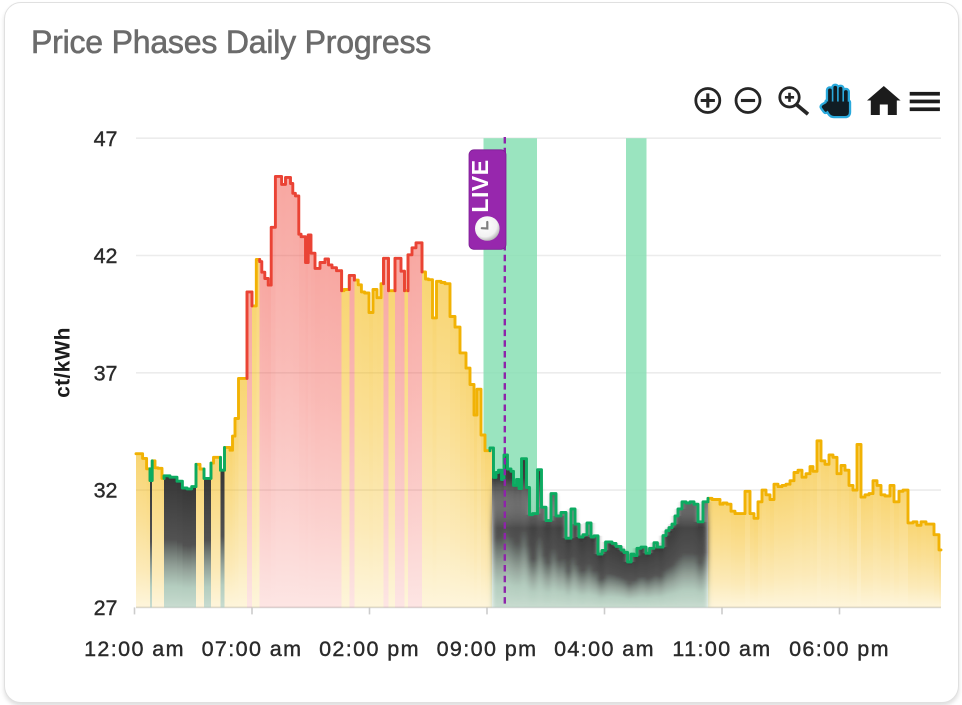 The height and width of the screenshot is (705, 962). What do you see at coordinates (106, 373) in the screenshot?
I see `svg-text: 37` at bounding box center [106, 373].